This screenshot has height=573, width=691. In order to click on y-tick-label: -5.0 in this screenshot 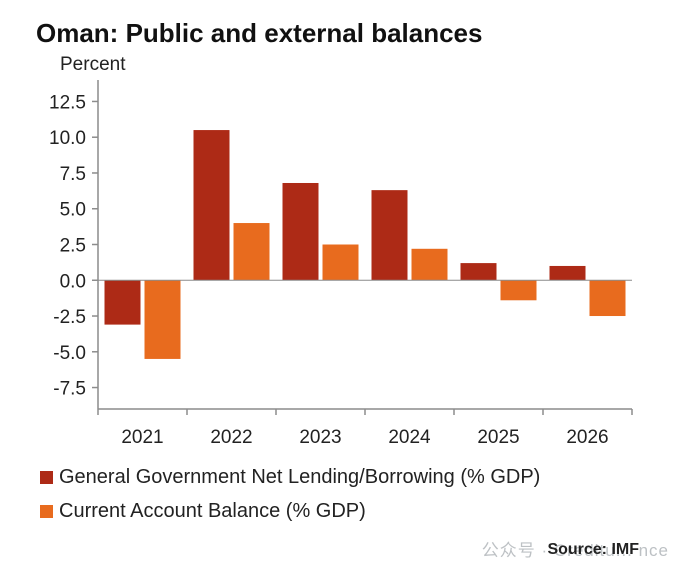, I will do `click(69, 353)`.